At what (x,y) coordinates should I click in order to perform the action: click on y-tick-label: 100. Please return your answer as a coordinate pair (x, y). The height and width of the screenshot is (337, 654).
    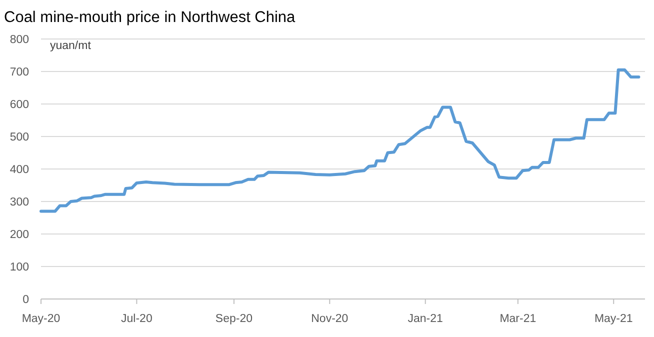
    Looking at the image, I should click on (19, 268).